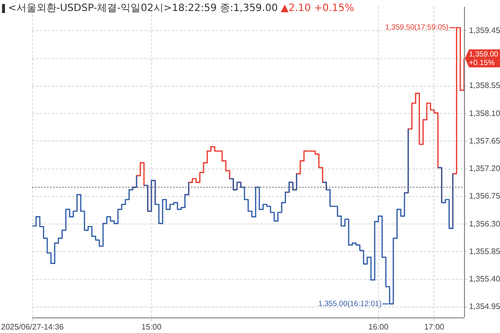  What do you see at coordinates (151, 327) in the screenshot?
I see `x-tick-label: 15:00` at bounding box center [151, 327].